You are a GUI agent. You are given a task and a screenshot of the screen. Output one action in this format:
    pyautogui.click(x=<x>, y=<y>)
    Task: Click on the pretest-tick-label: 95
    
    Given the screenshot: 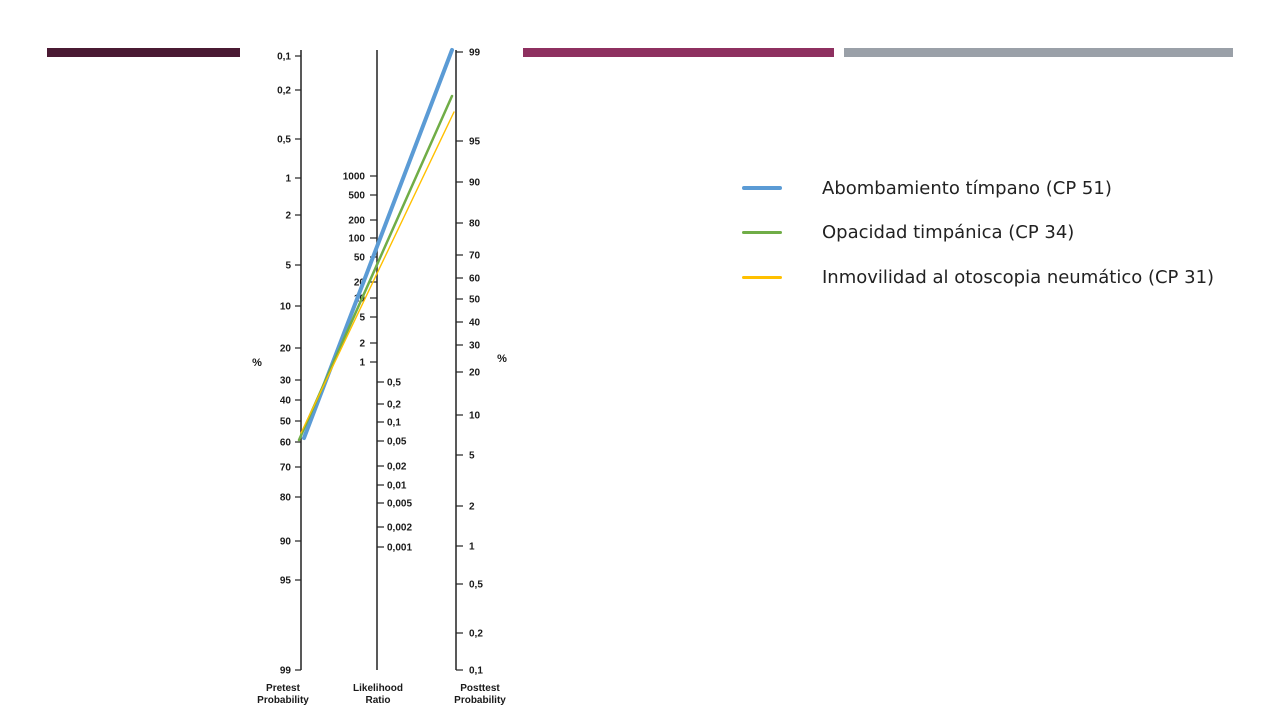 What is the action you would take?
    pyautogui.click(x=286, y=581)
    